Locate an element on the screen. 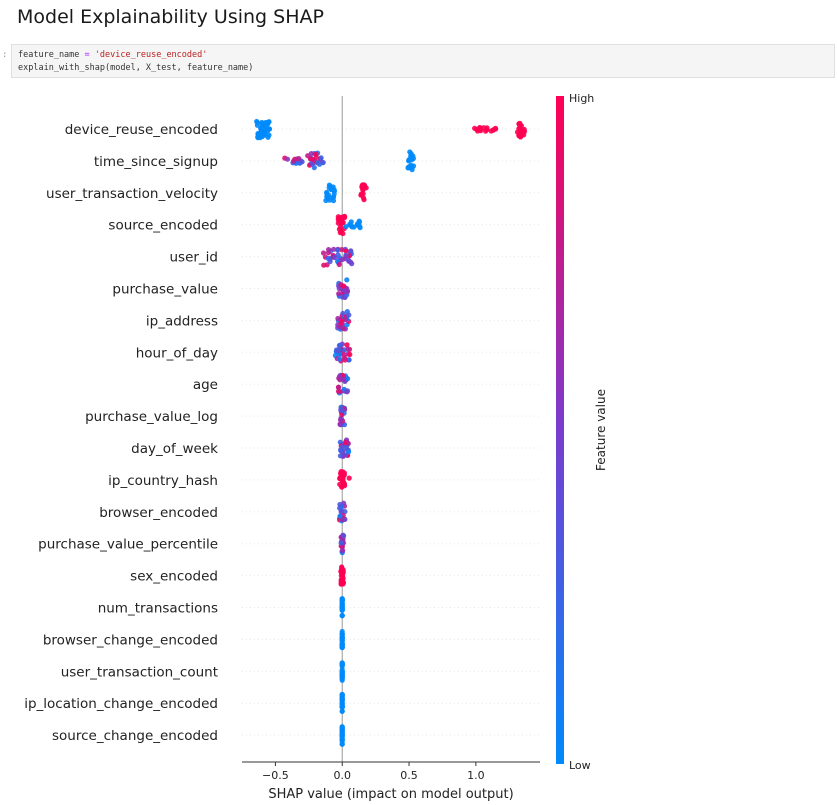 This screenshot has width=837, height=805. feature-label: sex_encoded is located at coordinates (174, 577).